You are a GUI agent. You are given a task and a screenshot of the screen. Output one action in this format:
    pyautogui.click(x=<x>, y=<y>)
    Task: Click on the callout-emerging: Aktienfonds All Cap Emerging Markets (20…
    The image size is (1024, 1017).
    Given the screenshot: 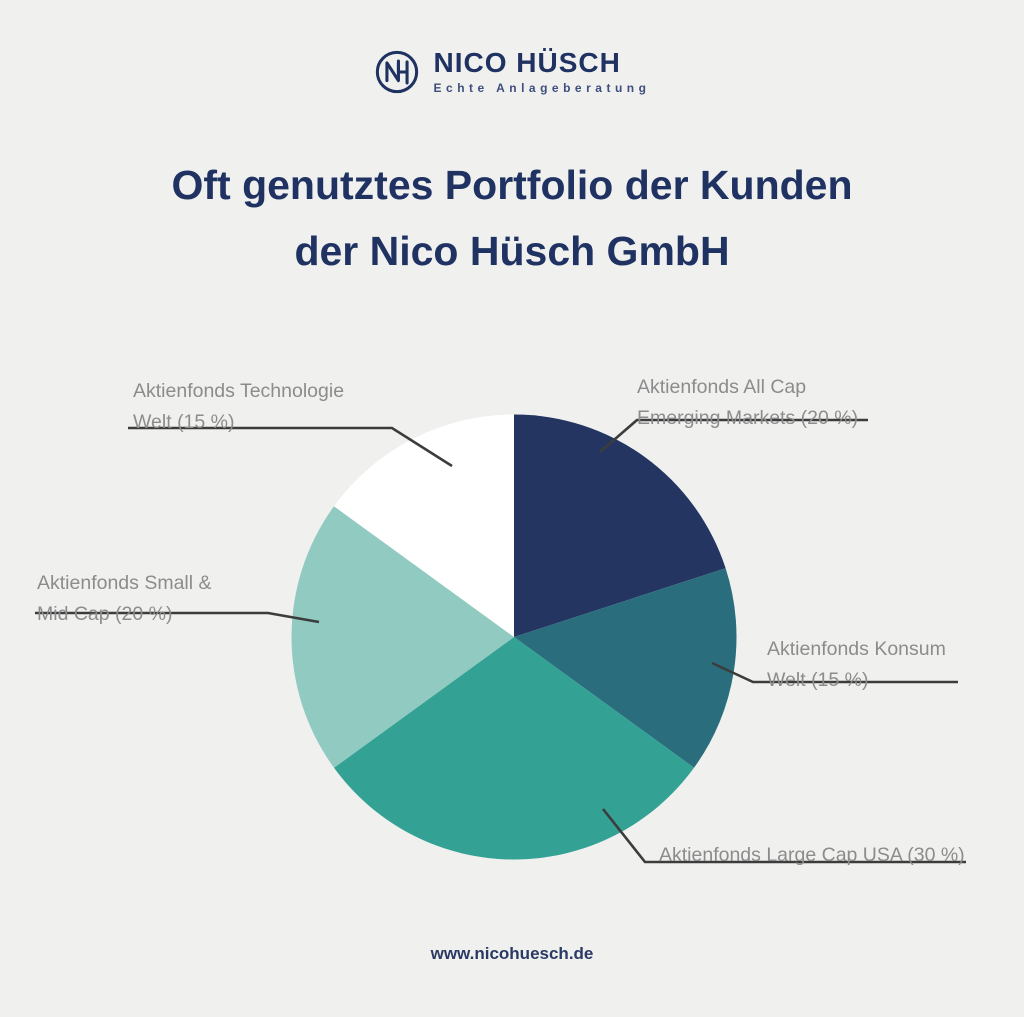 What is the action you would take?
    pyautogui.click(x=747, y=403)
    